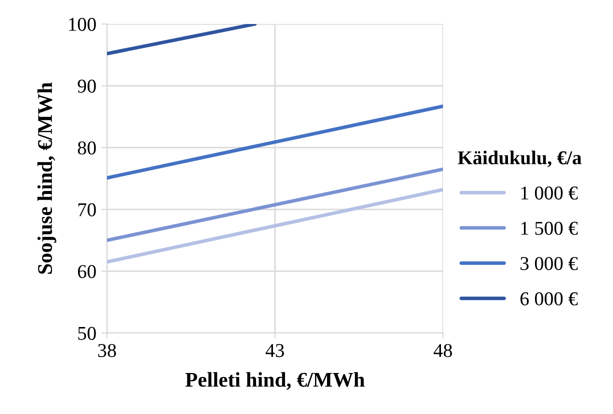  Describe the element at coordinates (46, 178) in the screenshot. I see `y-axis-title: Soojuse hind, €/MWh` at that location.